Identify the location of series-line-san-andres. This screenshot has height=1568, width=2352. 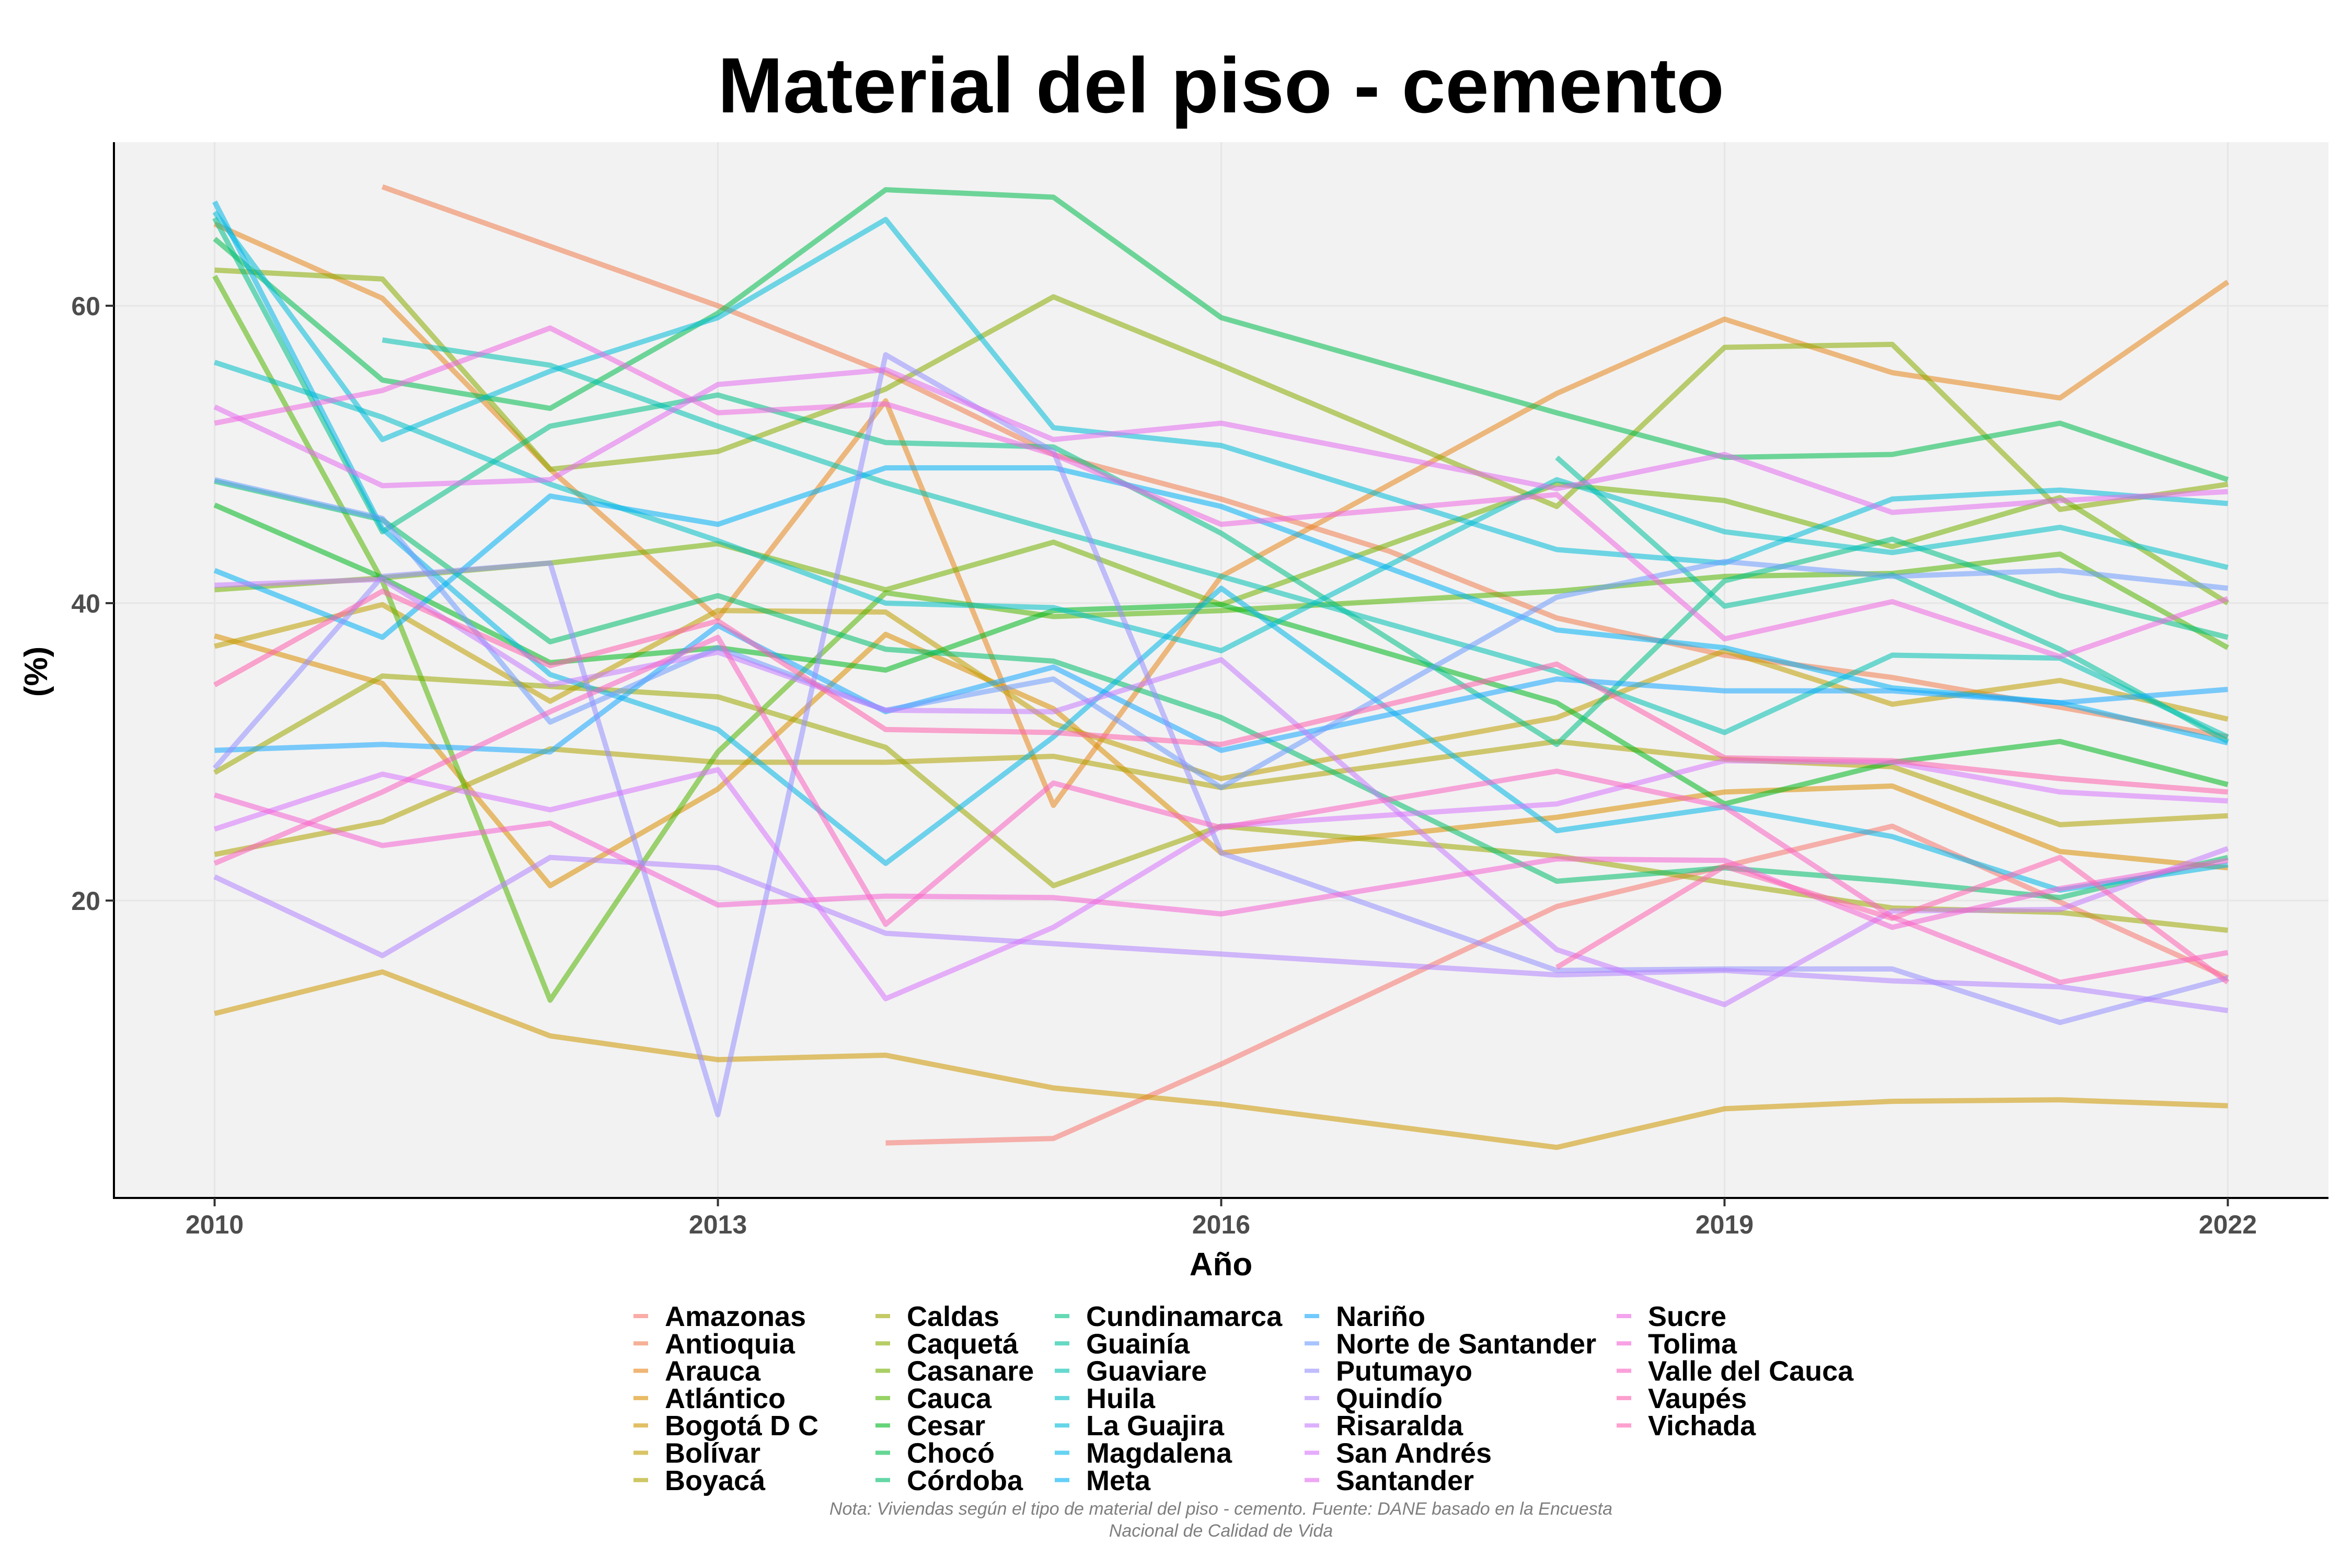
(1221, 879).